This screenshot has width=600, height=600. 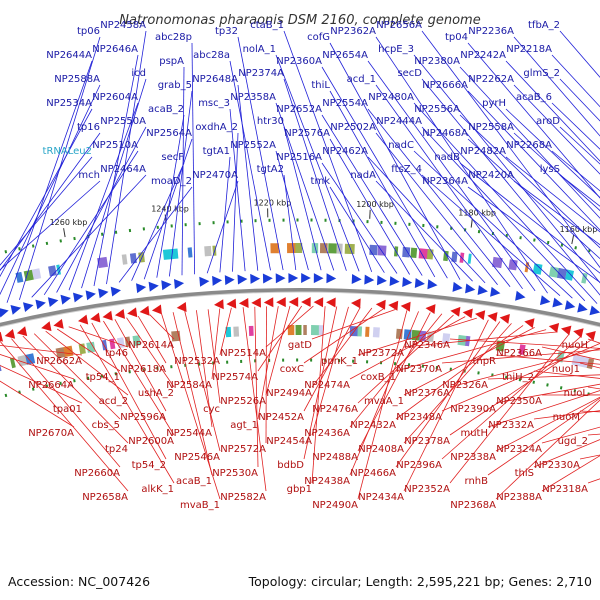 What do you see at coordinates (215, 79) in the screenshot?
I see `forward-gene-label: NP2648A` at bounding box center [215, 79].